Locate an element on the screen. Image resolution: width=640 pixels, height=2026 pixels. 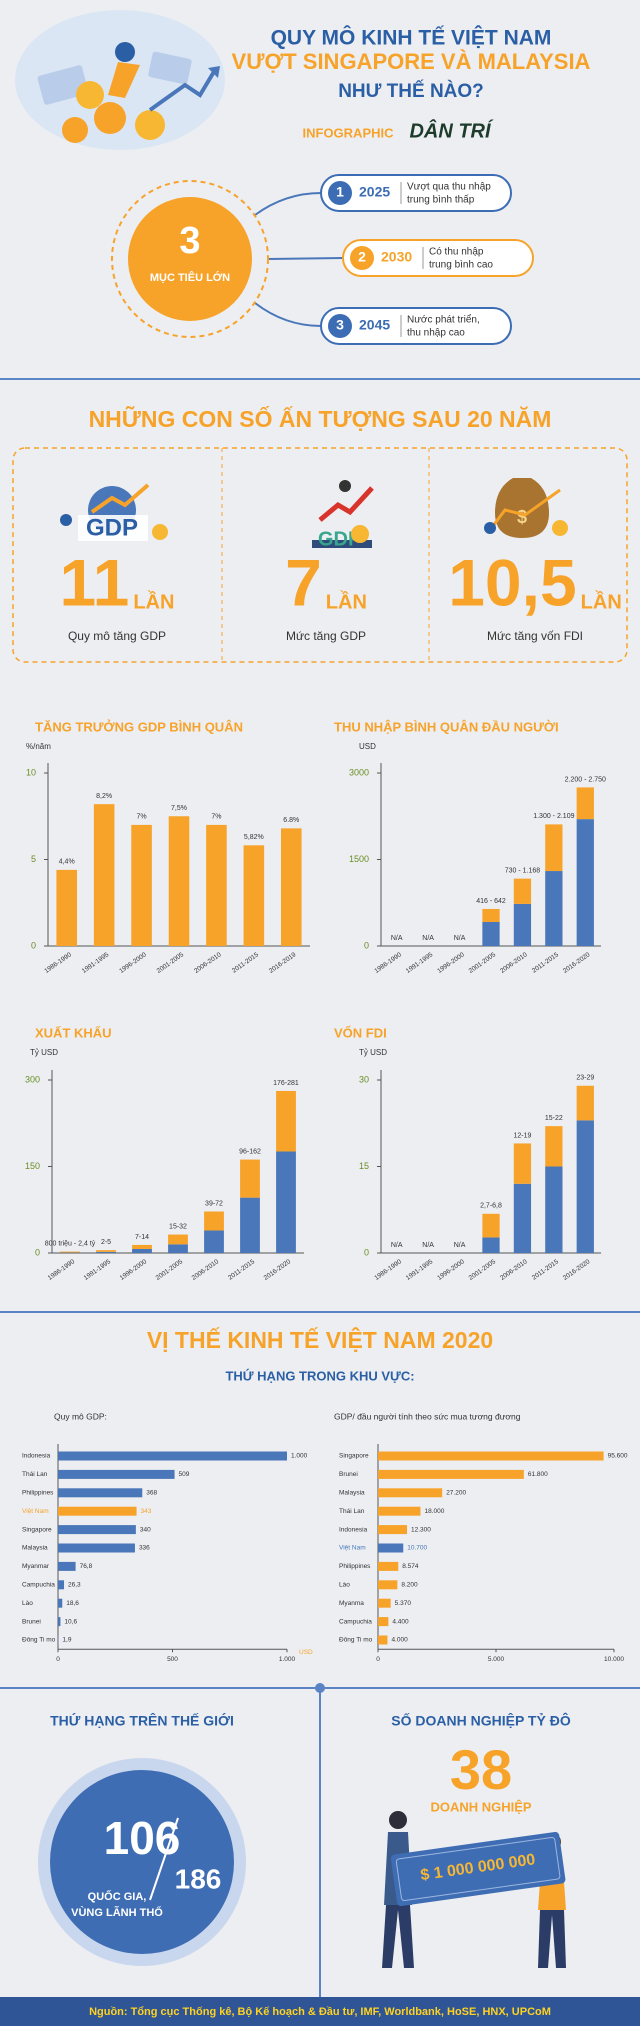
rank-slash is located at coordinates (164, 1859).